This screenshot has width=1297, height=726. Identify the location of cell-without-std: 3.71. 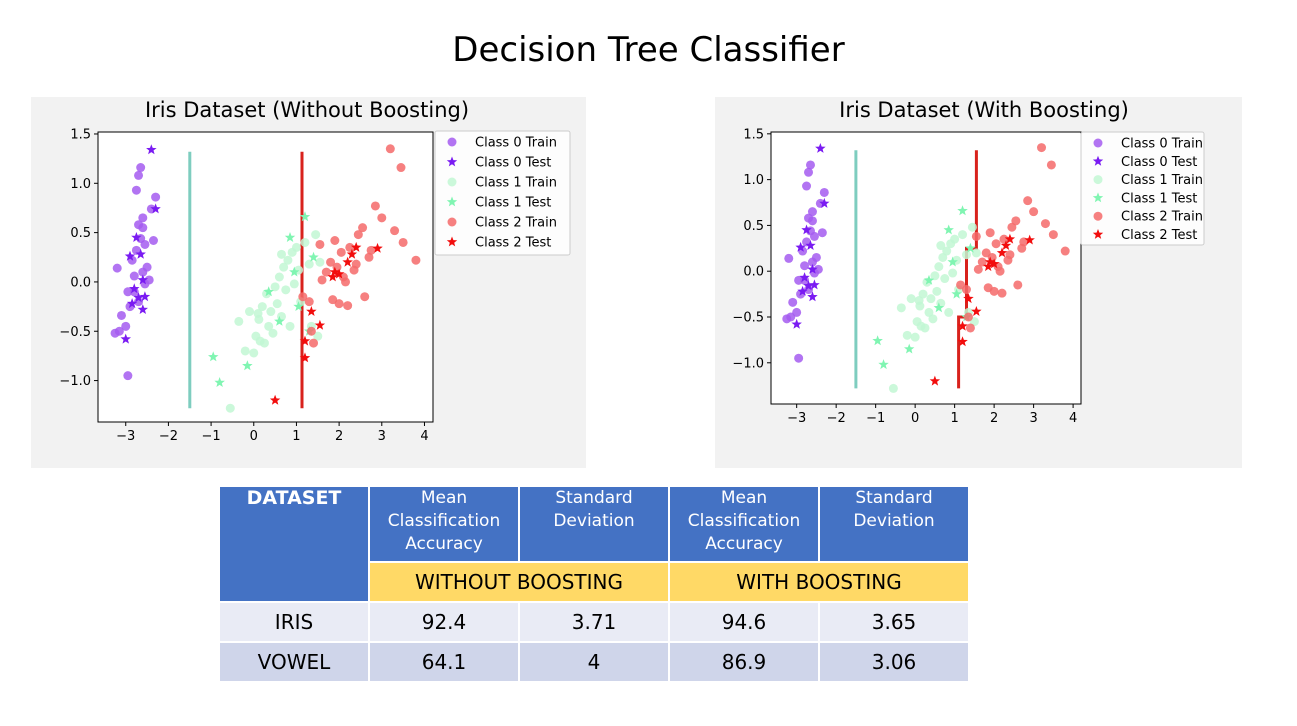
(594, 622).